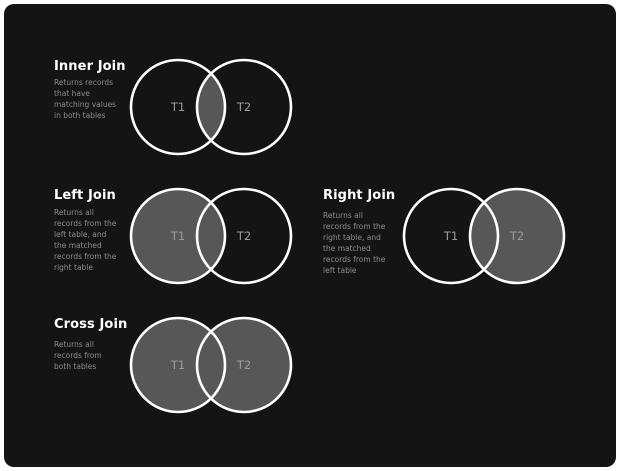  I want to click on right-join-t1-circle, so click(451, 236).